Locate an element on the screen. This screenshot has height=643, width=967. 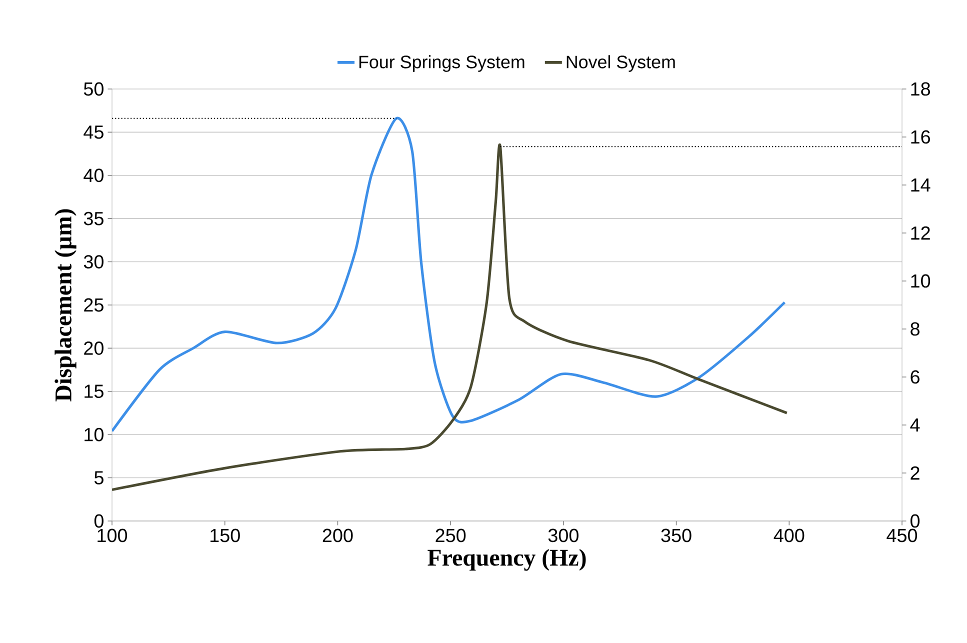
y2-tick-label: 18 is located at coordinates (920, 89).